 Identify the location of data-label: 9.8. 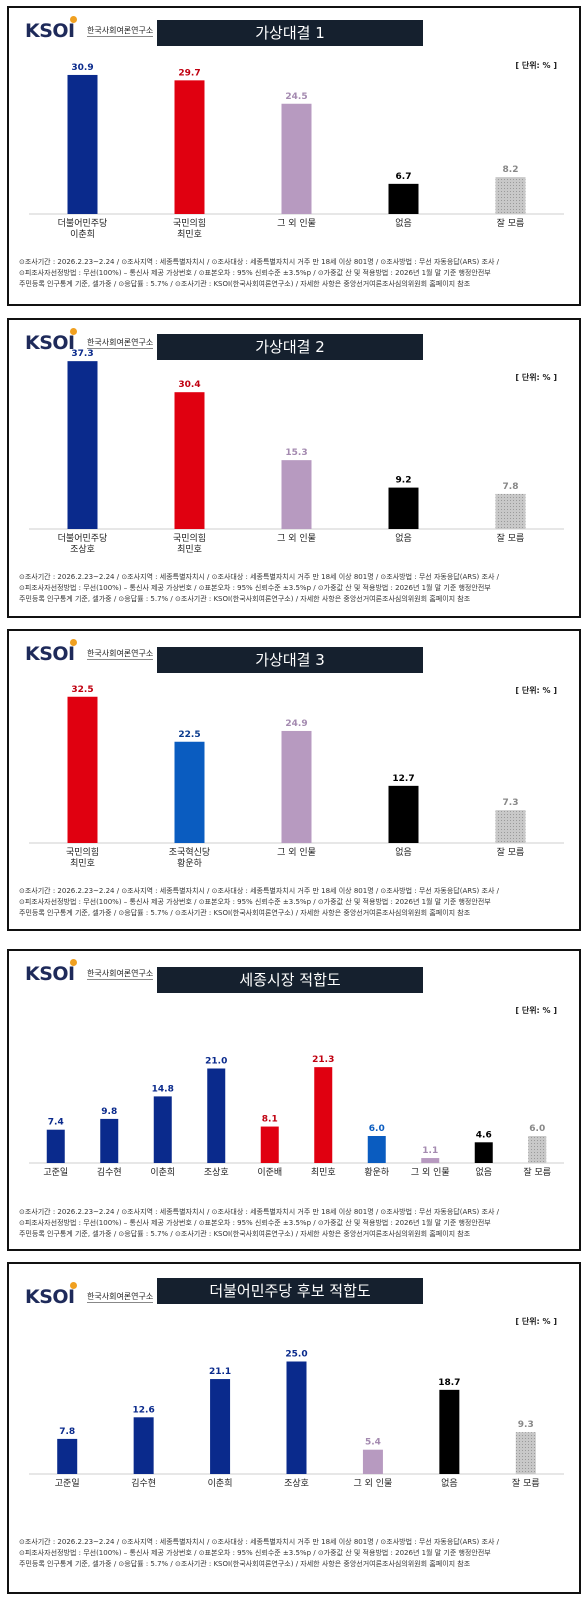
(109, 1112).